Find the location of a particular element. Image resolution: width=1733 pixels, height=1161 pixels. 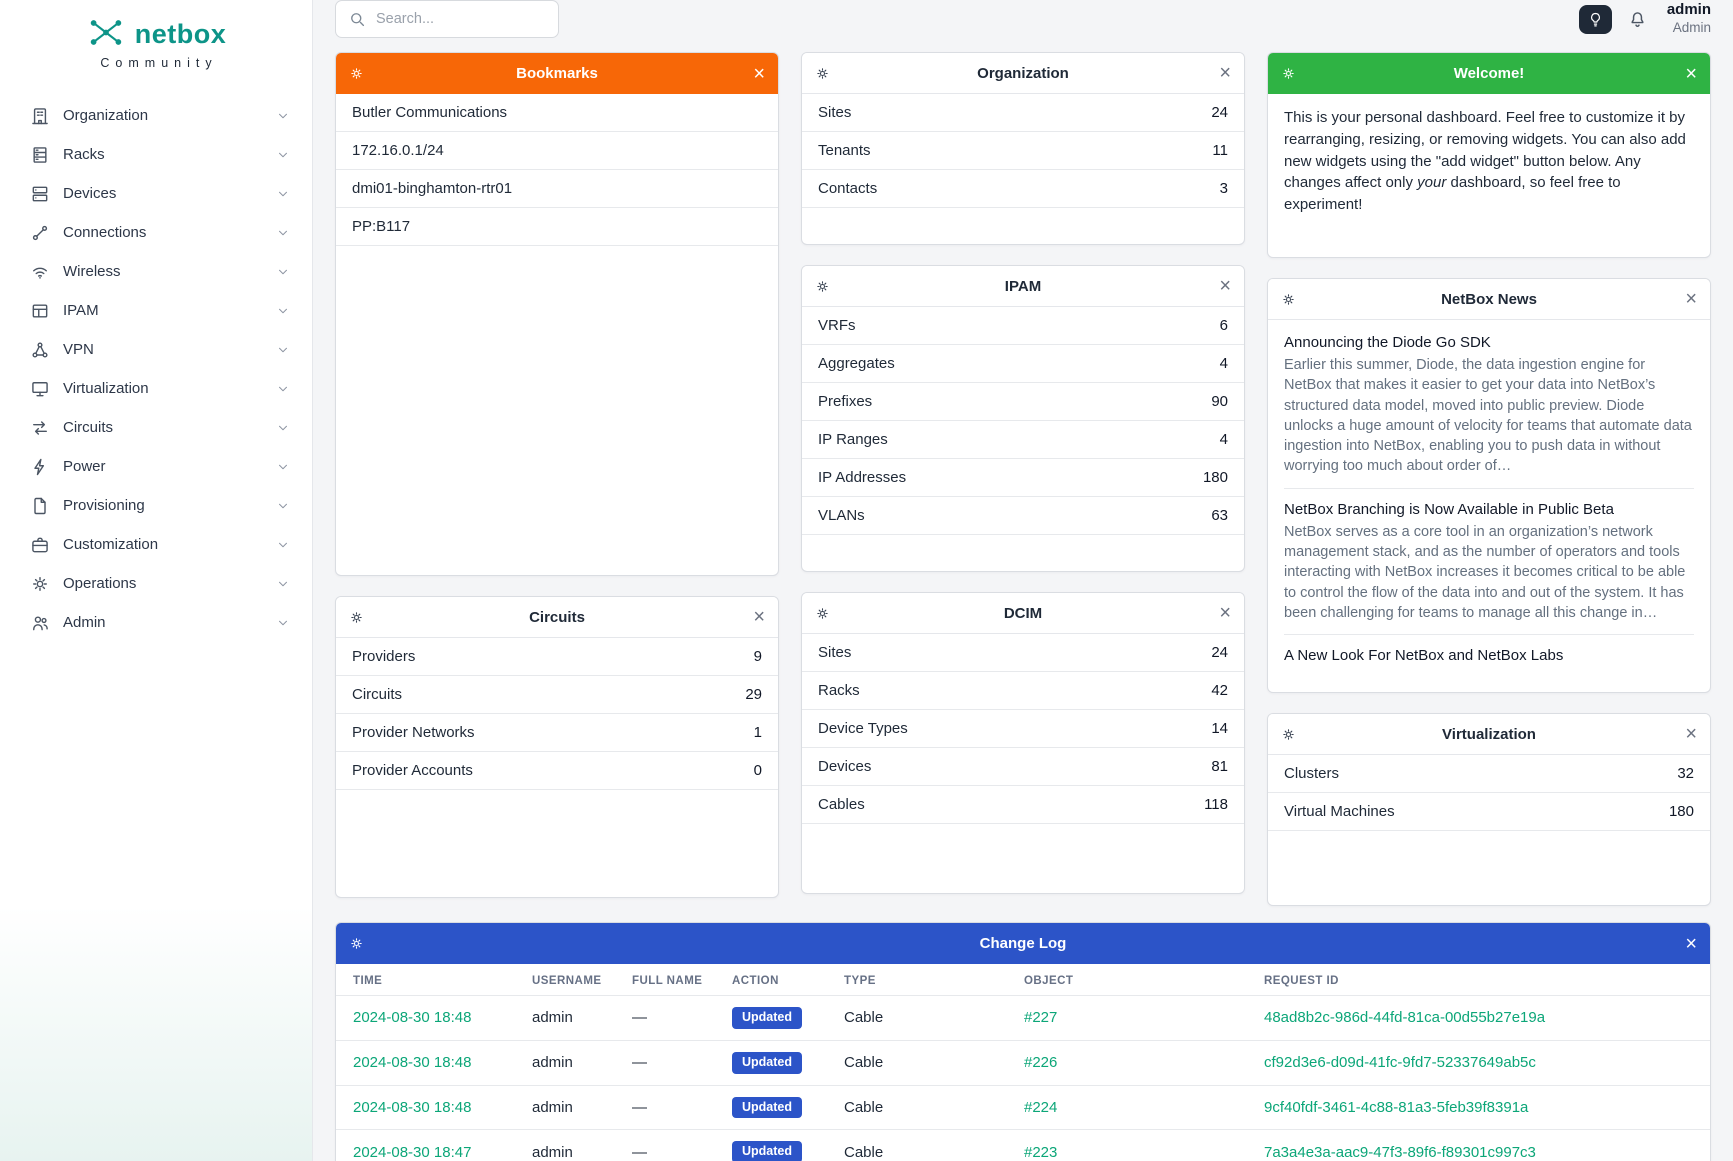

widget-title: Circuits is located at coordinates (557, 617).